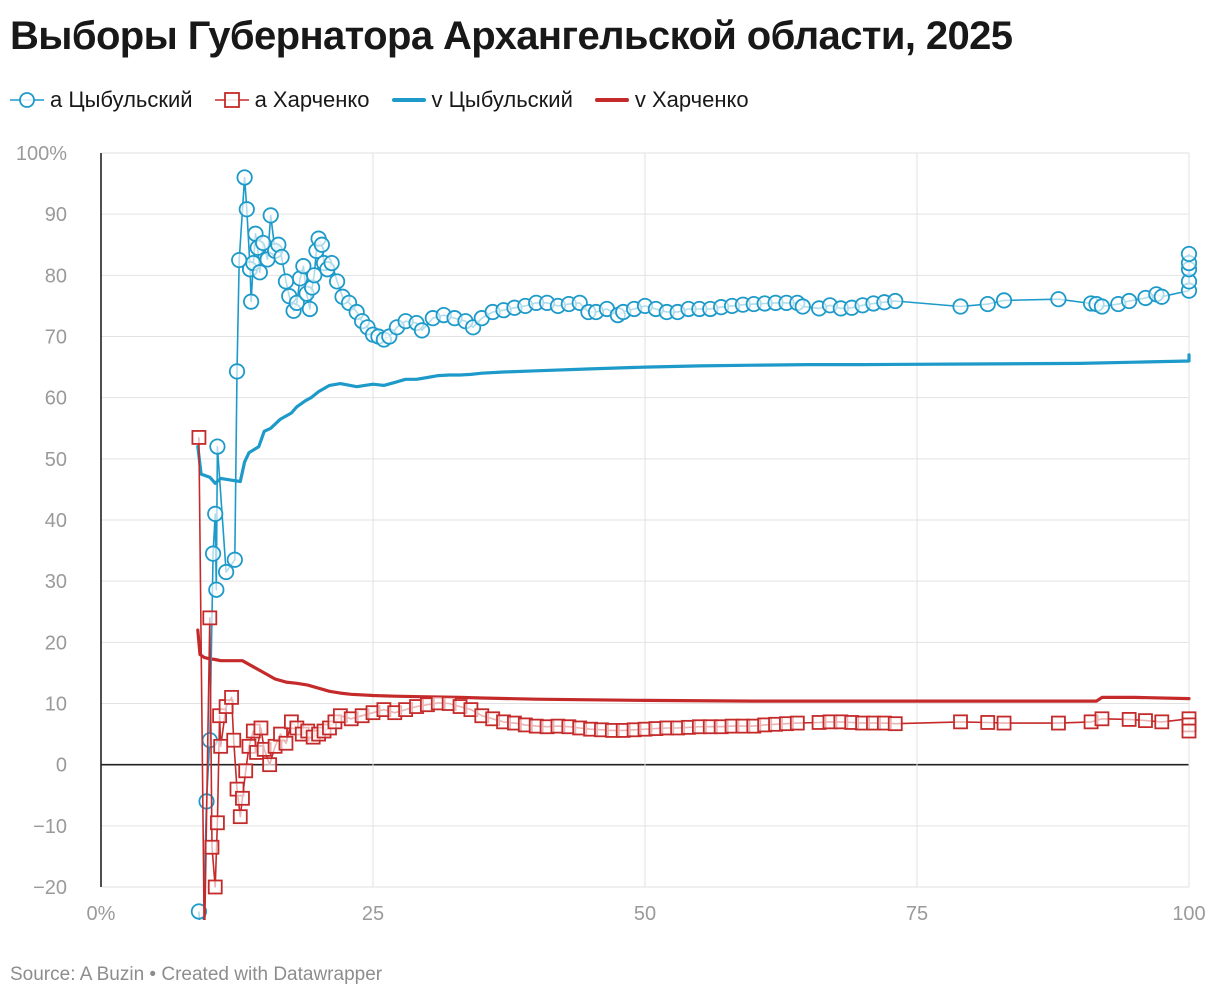 The height and width of the screenshot is (1002, 1220). I want to click on legend-label: v Цыбульский, so click(502, 99).